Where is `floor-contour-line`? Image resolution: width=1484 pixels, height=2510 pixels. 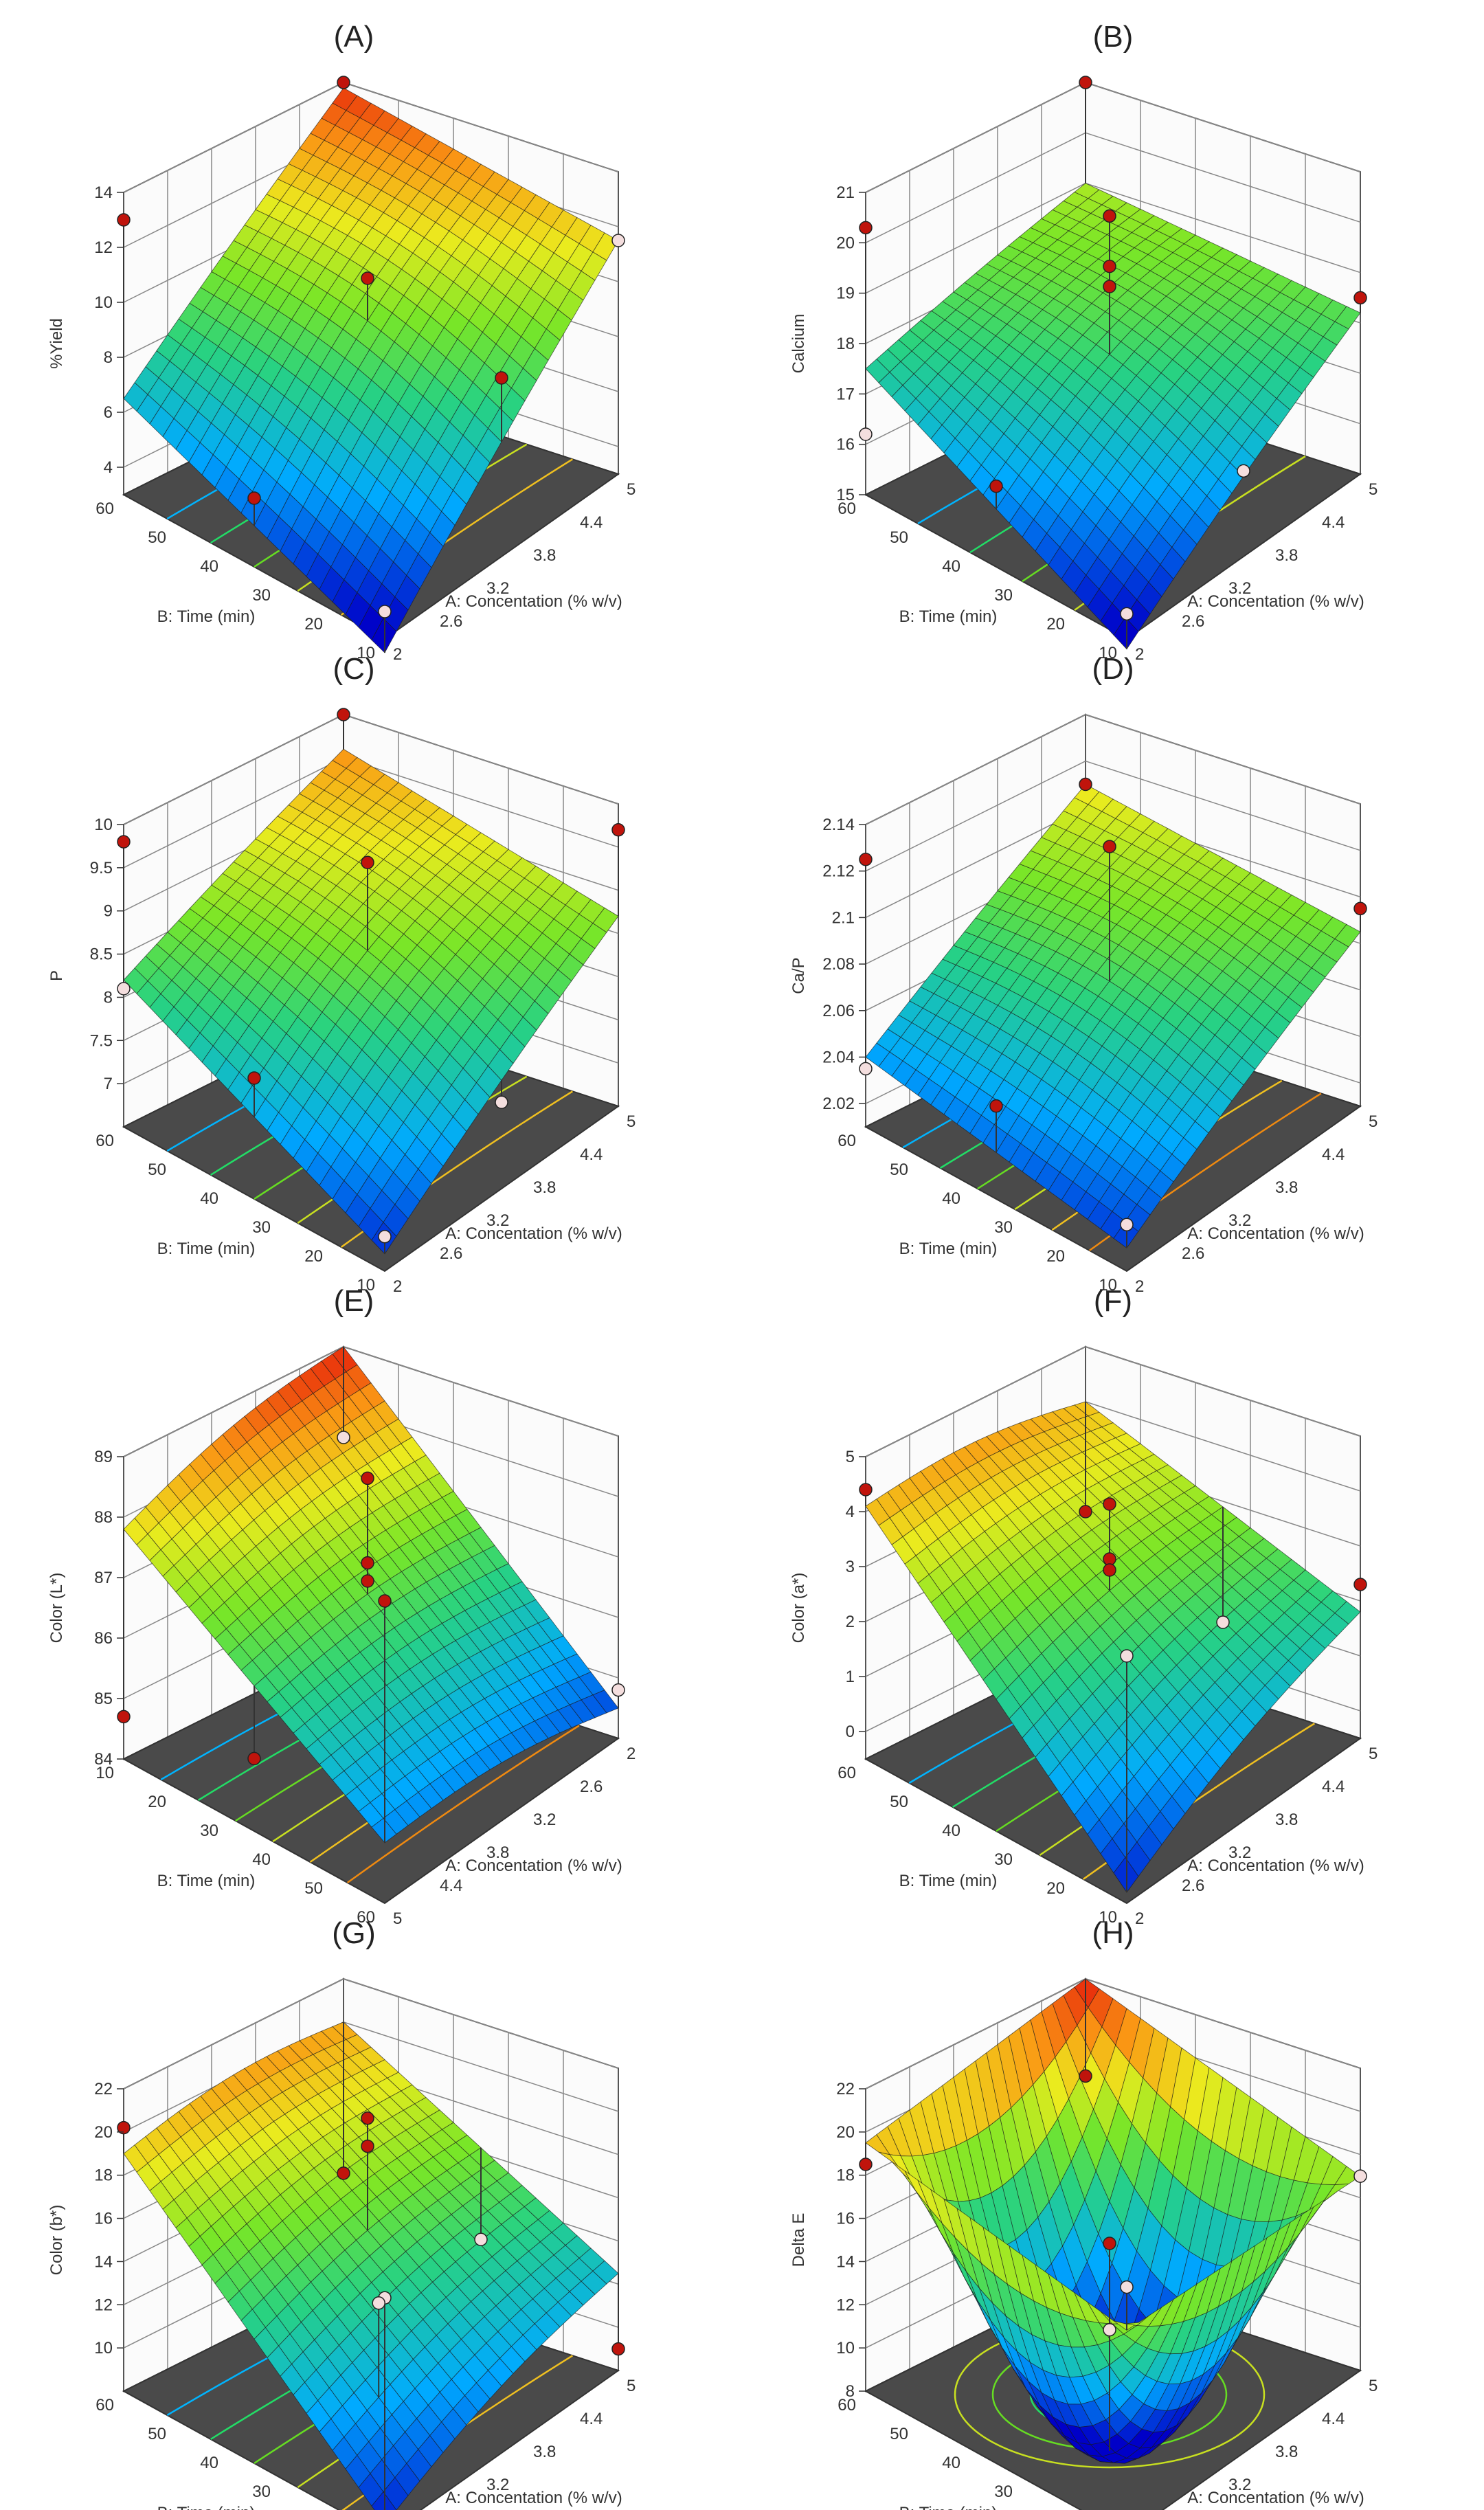
floor-contour-line is located at coordinates (463, 1804).